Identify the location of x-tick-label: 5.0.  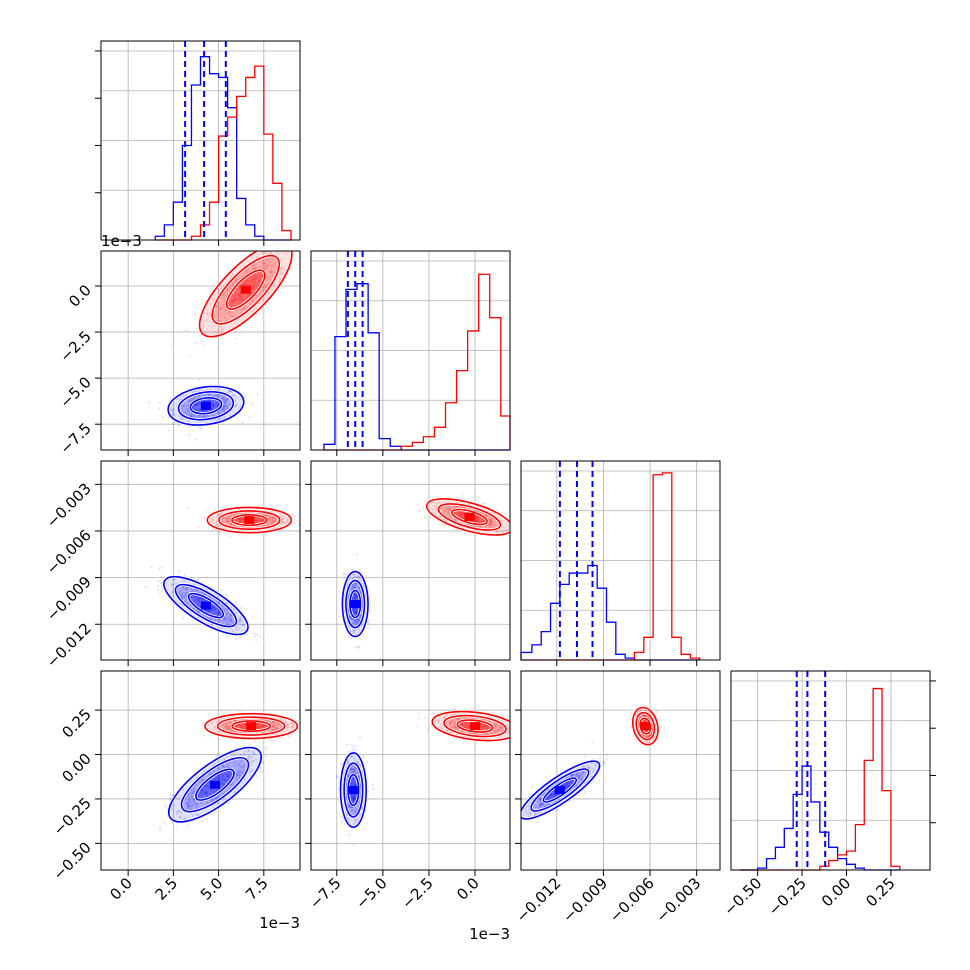
(212, 889).